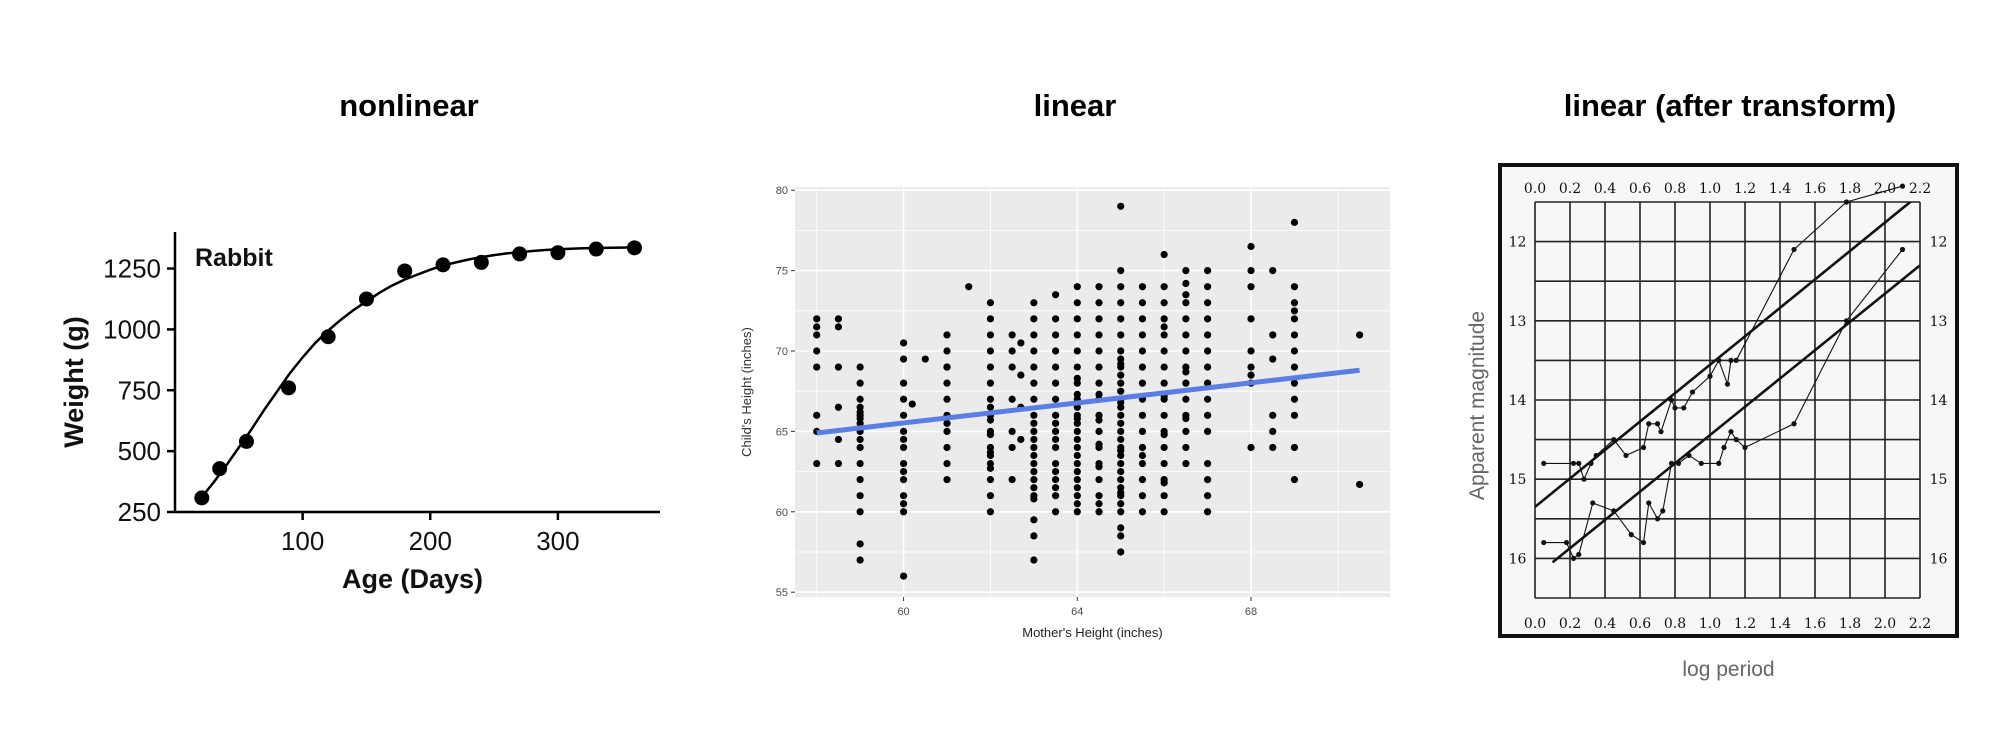  What do you see at coordinates (746, 392) in the screenshot?
I see `y-axis-label: Child's Height (inches)` at bounding box center [746, 392].